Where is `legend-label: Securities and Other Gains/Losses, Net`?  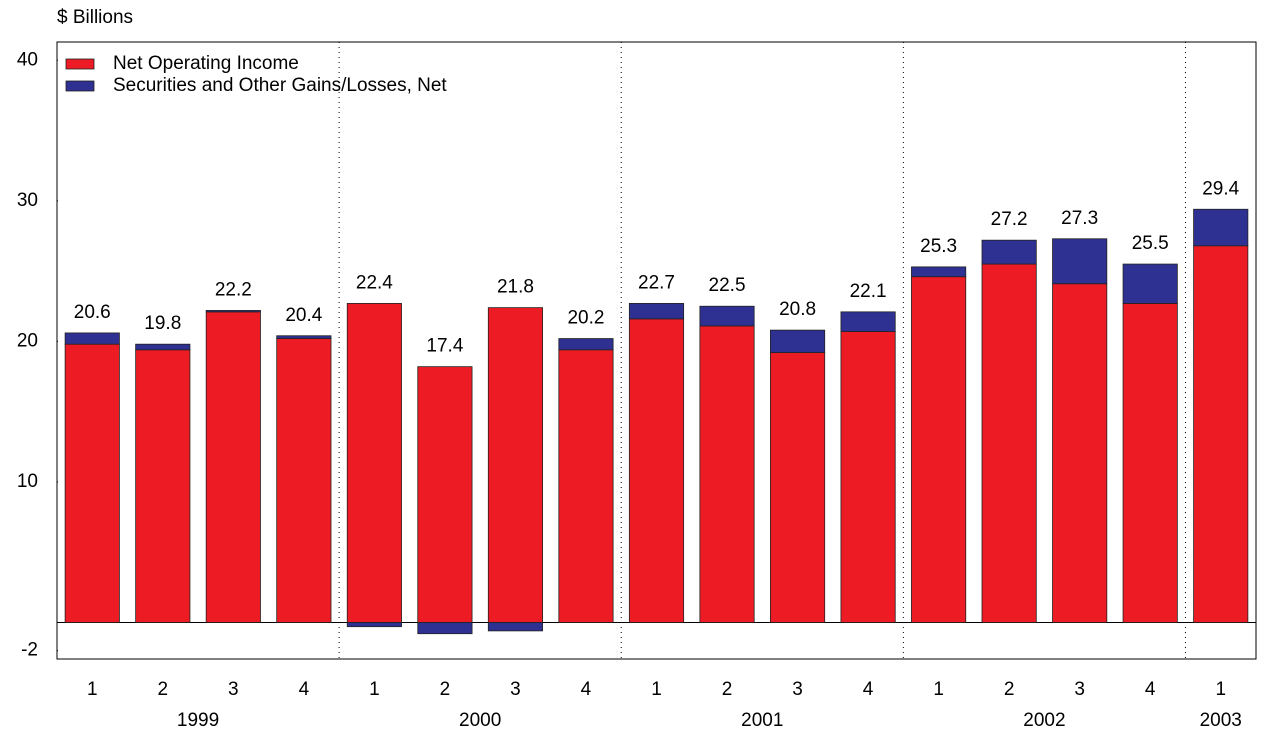
legend-label: Securities and Other Gains/Losses, Net is located at coordinates (280, 85).